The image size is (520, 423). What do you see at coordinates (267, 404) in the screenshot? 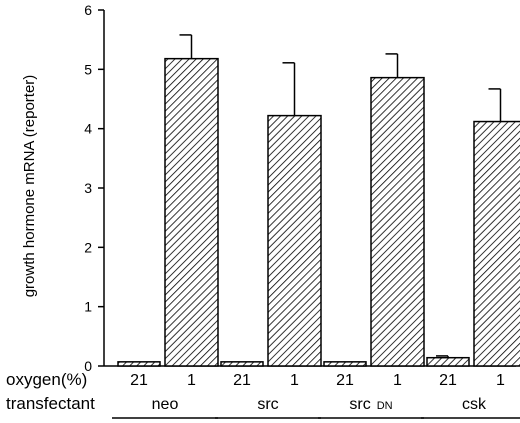
I see `transfectant-label: src` at bounding box center [267, 404].